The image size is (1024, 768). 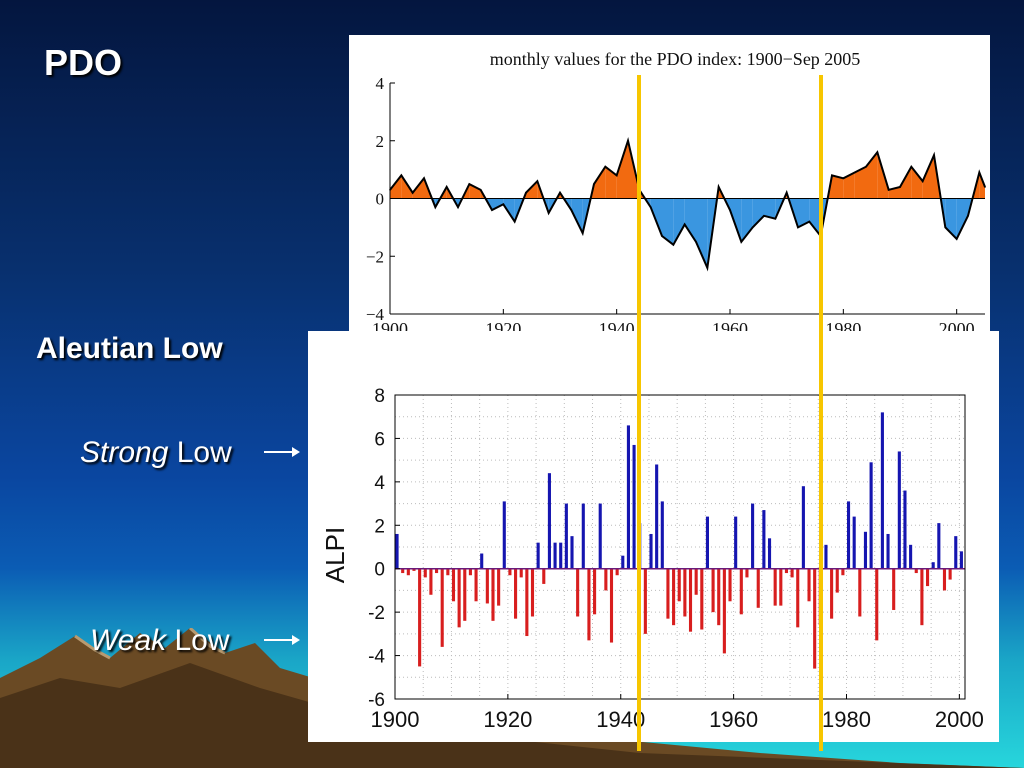 What do you see at coordinates (507, 719) in the screenshot?
I see `alpi-x-tick-label: 1920` at bounding box center [507, 719].